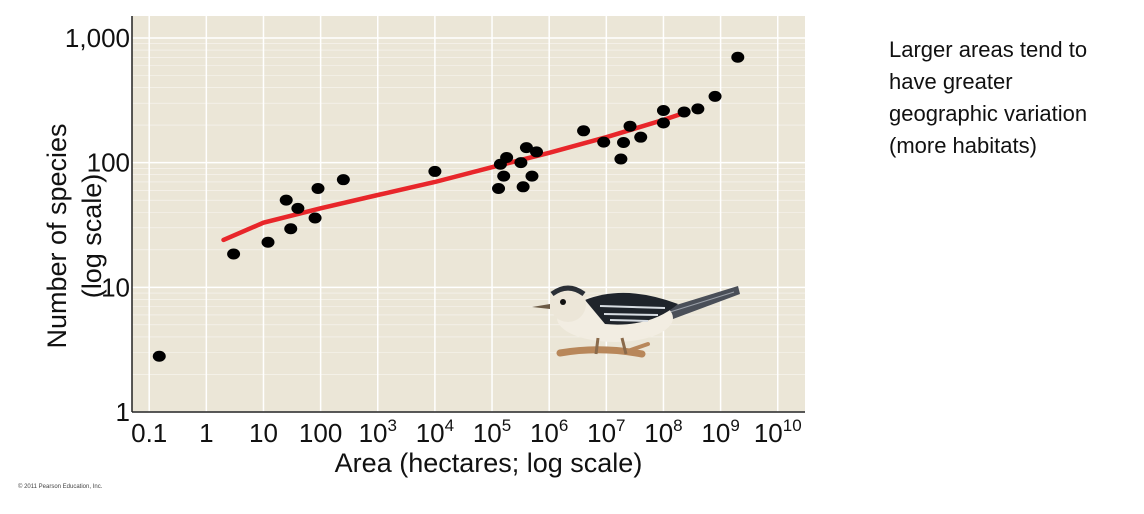 The image size is (1144, 514). I want to click on y-tick-labels: 1 10 100 1,000, so click(97, 225).